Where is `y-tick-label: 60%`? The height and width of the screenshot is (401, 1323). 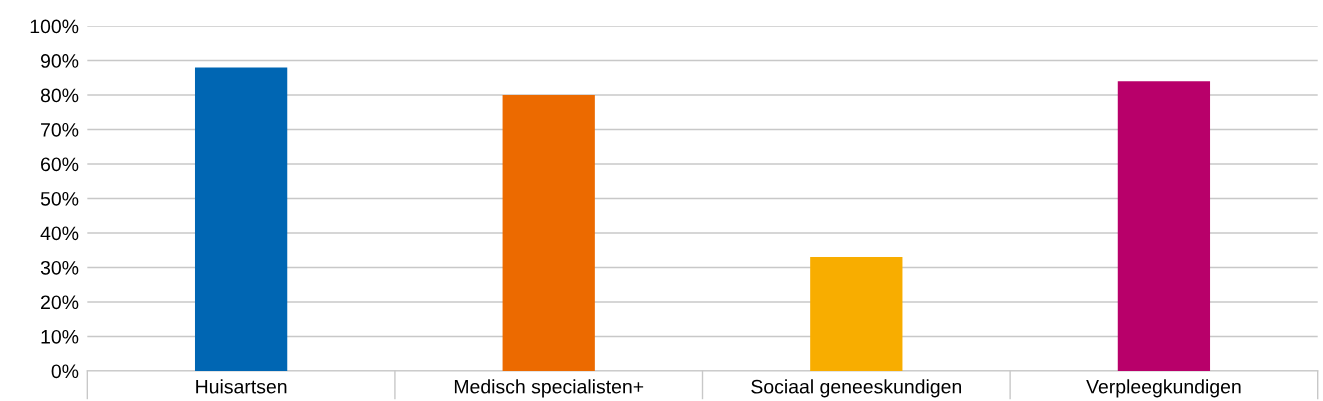 y-tick-label: 60% is located at coordinates (60, 164).